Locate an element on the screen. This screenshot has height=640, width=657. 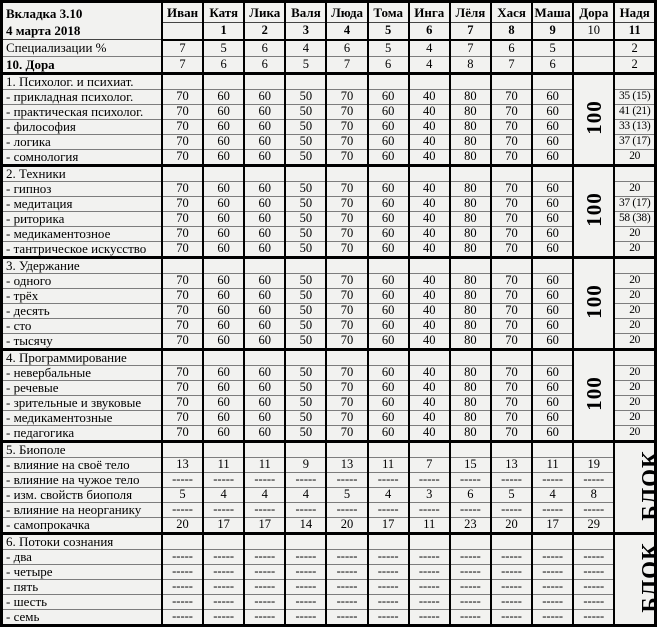
data-cell: 8 is located at coordinates (470, 64).